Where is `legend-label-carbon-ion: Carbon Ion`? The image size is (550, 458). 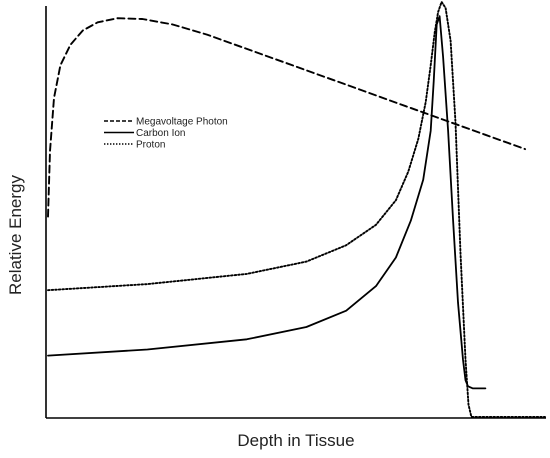
legend-label-carbon-ion: Carbon Ion is located at coordinates (160, 133).